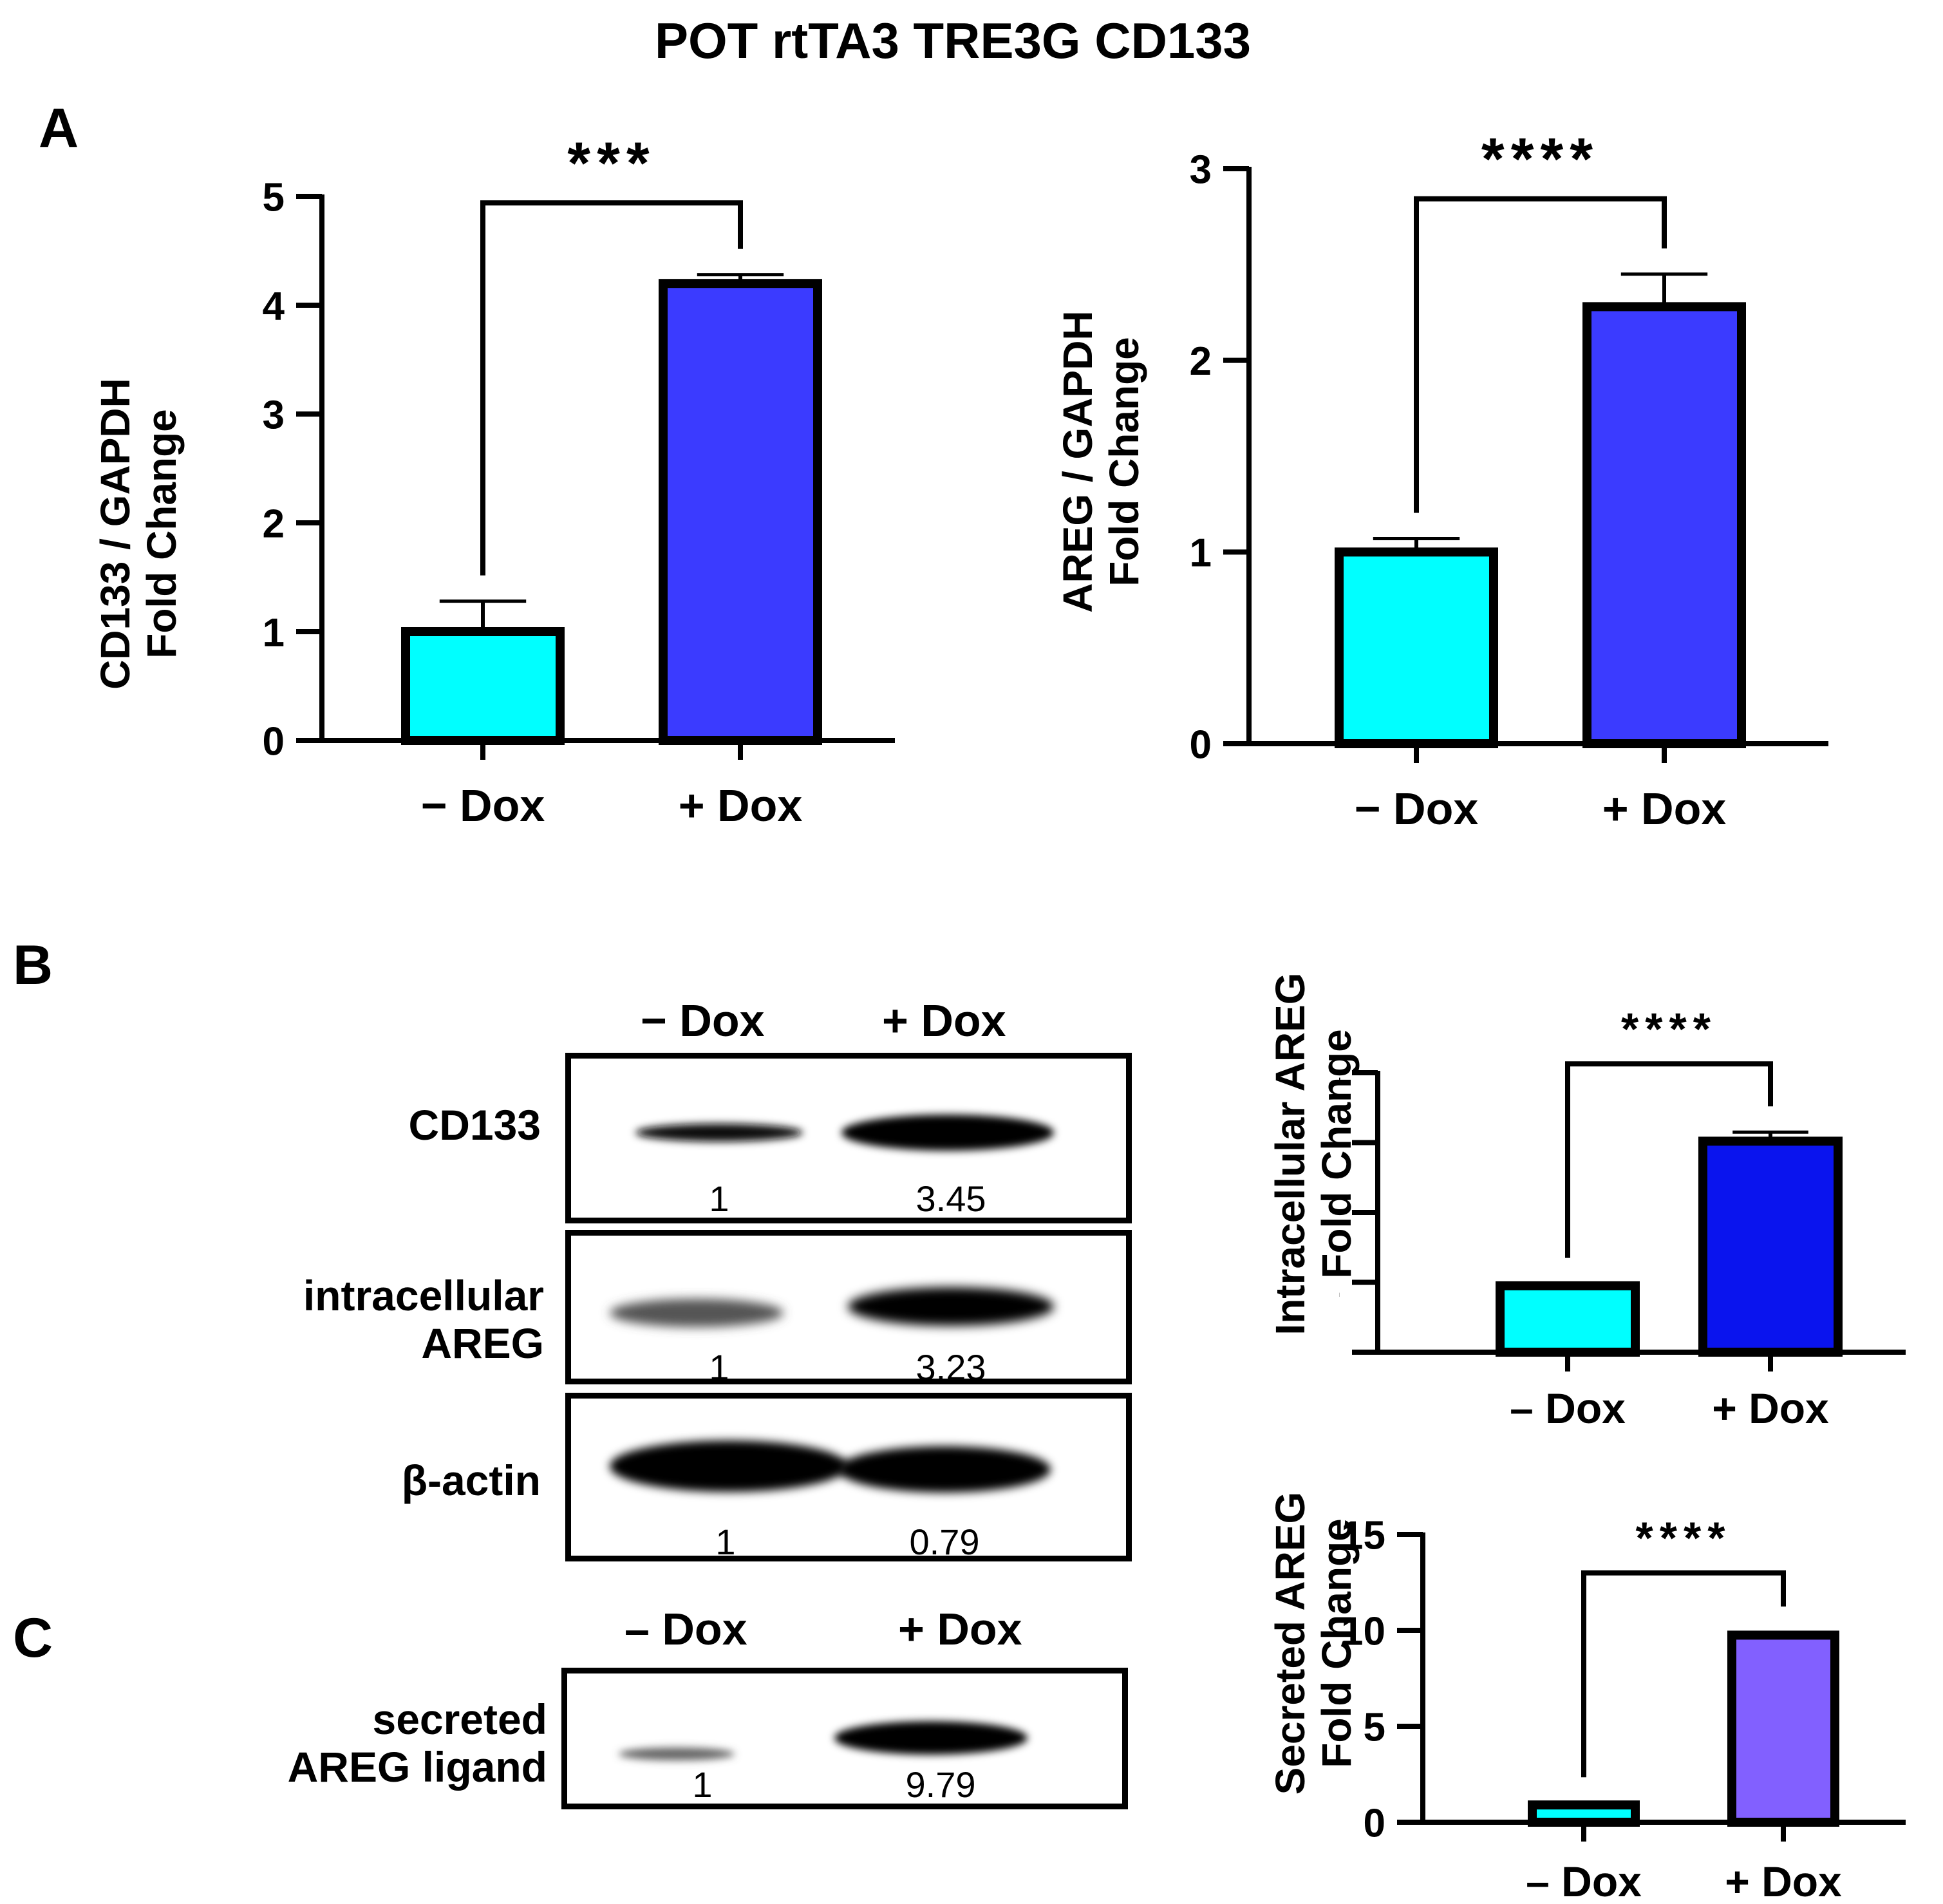  What do you see at coordinates (944, 1020) in the screenshot?
I see `blot-b-header-plus-dox: + Dox` at bounding box center [944, 1020].